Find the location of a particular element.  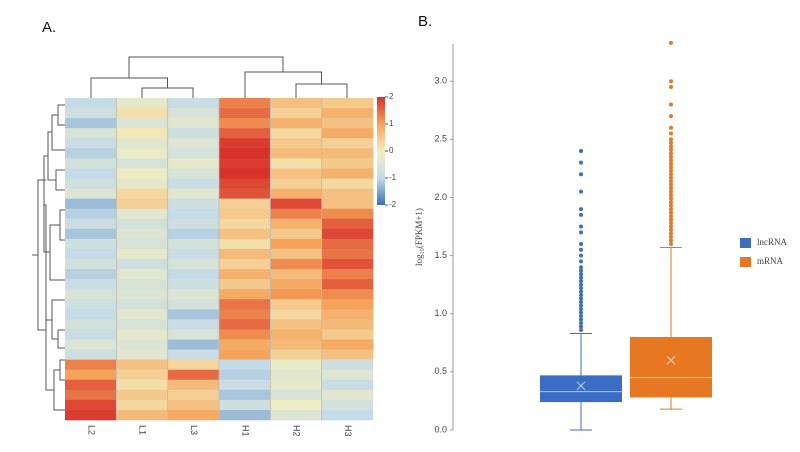

legend-label: mRNA is located at coordinates (770, 261).